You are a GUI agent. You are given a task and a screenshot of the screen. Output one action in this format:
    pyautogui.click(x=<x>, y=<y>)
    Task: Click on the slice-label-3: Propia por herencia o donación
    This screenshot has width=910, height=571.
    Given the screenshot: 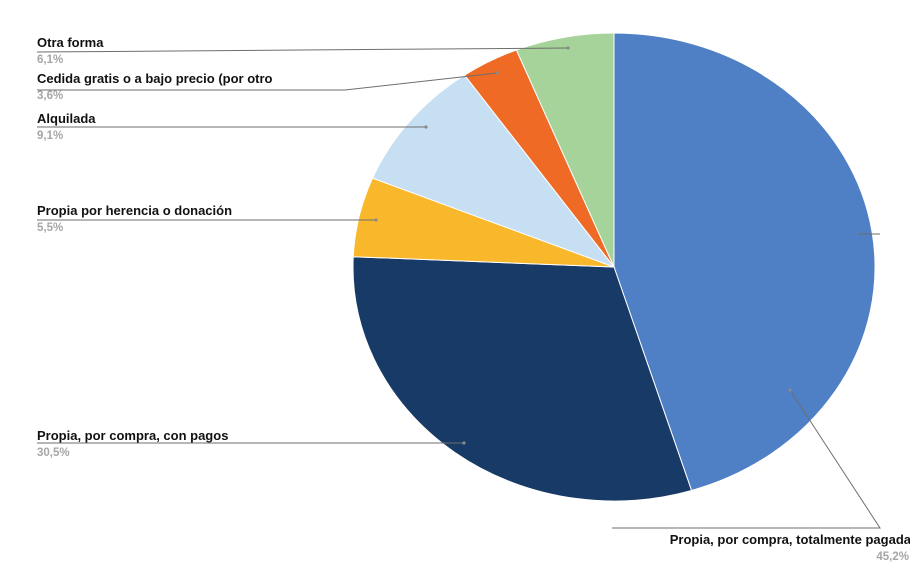 What is the action you would take?
    pyautogui.click(x=134, y=210)
    